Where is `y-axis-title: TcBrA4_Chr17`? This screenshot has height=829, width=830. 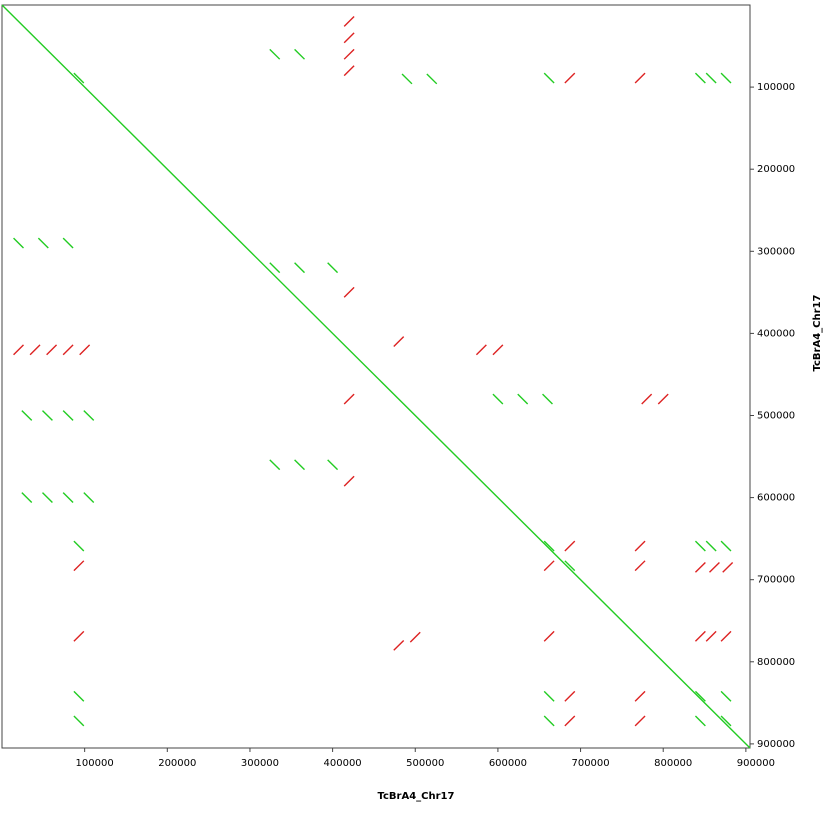 y-axis-title: TcBrA4_Chr17 is located at coordinates (817, 332).